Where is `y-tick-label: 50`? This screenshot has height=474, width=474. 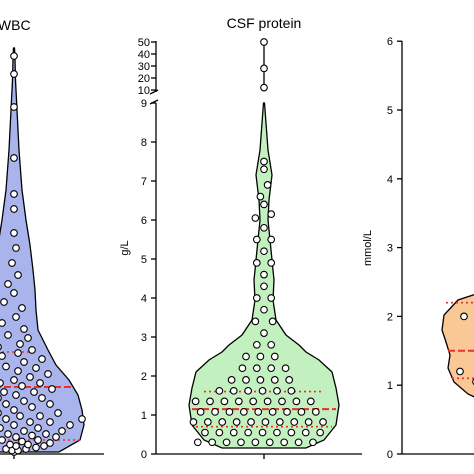 y-tick-label: 50 is located at coordinates (144, 43).